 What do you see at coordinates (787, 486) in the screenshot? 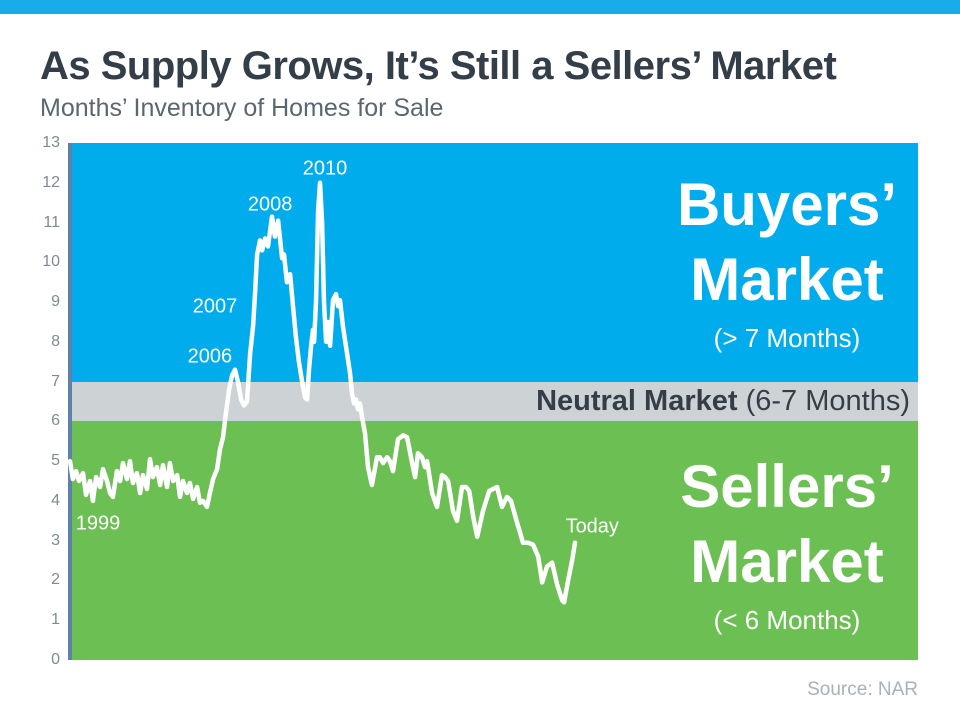
I see `sellers-market-label-line1: Sellers’` at bounding box center [787, 486].